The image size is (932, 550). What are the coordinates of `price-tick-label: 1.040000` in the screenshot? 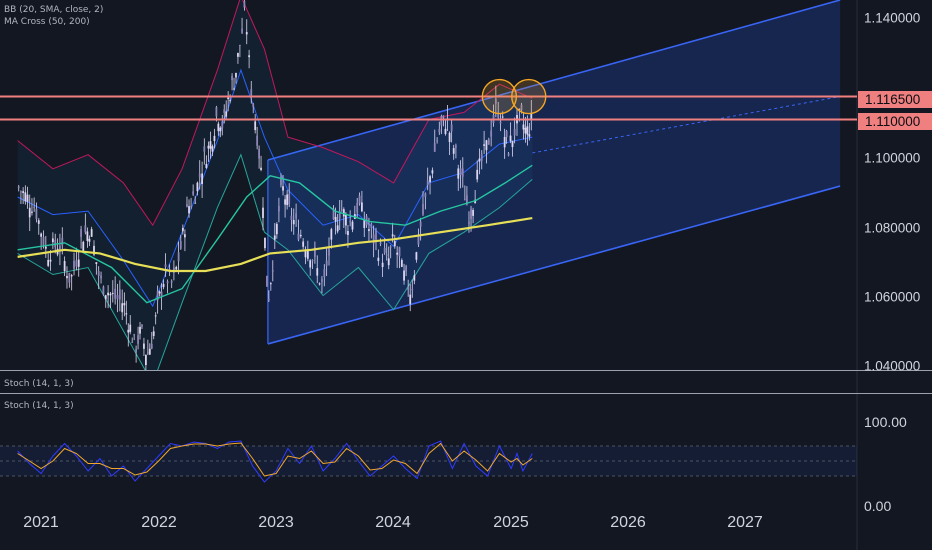 It's located at (892, 366).